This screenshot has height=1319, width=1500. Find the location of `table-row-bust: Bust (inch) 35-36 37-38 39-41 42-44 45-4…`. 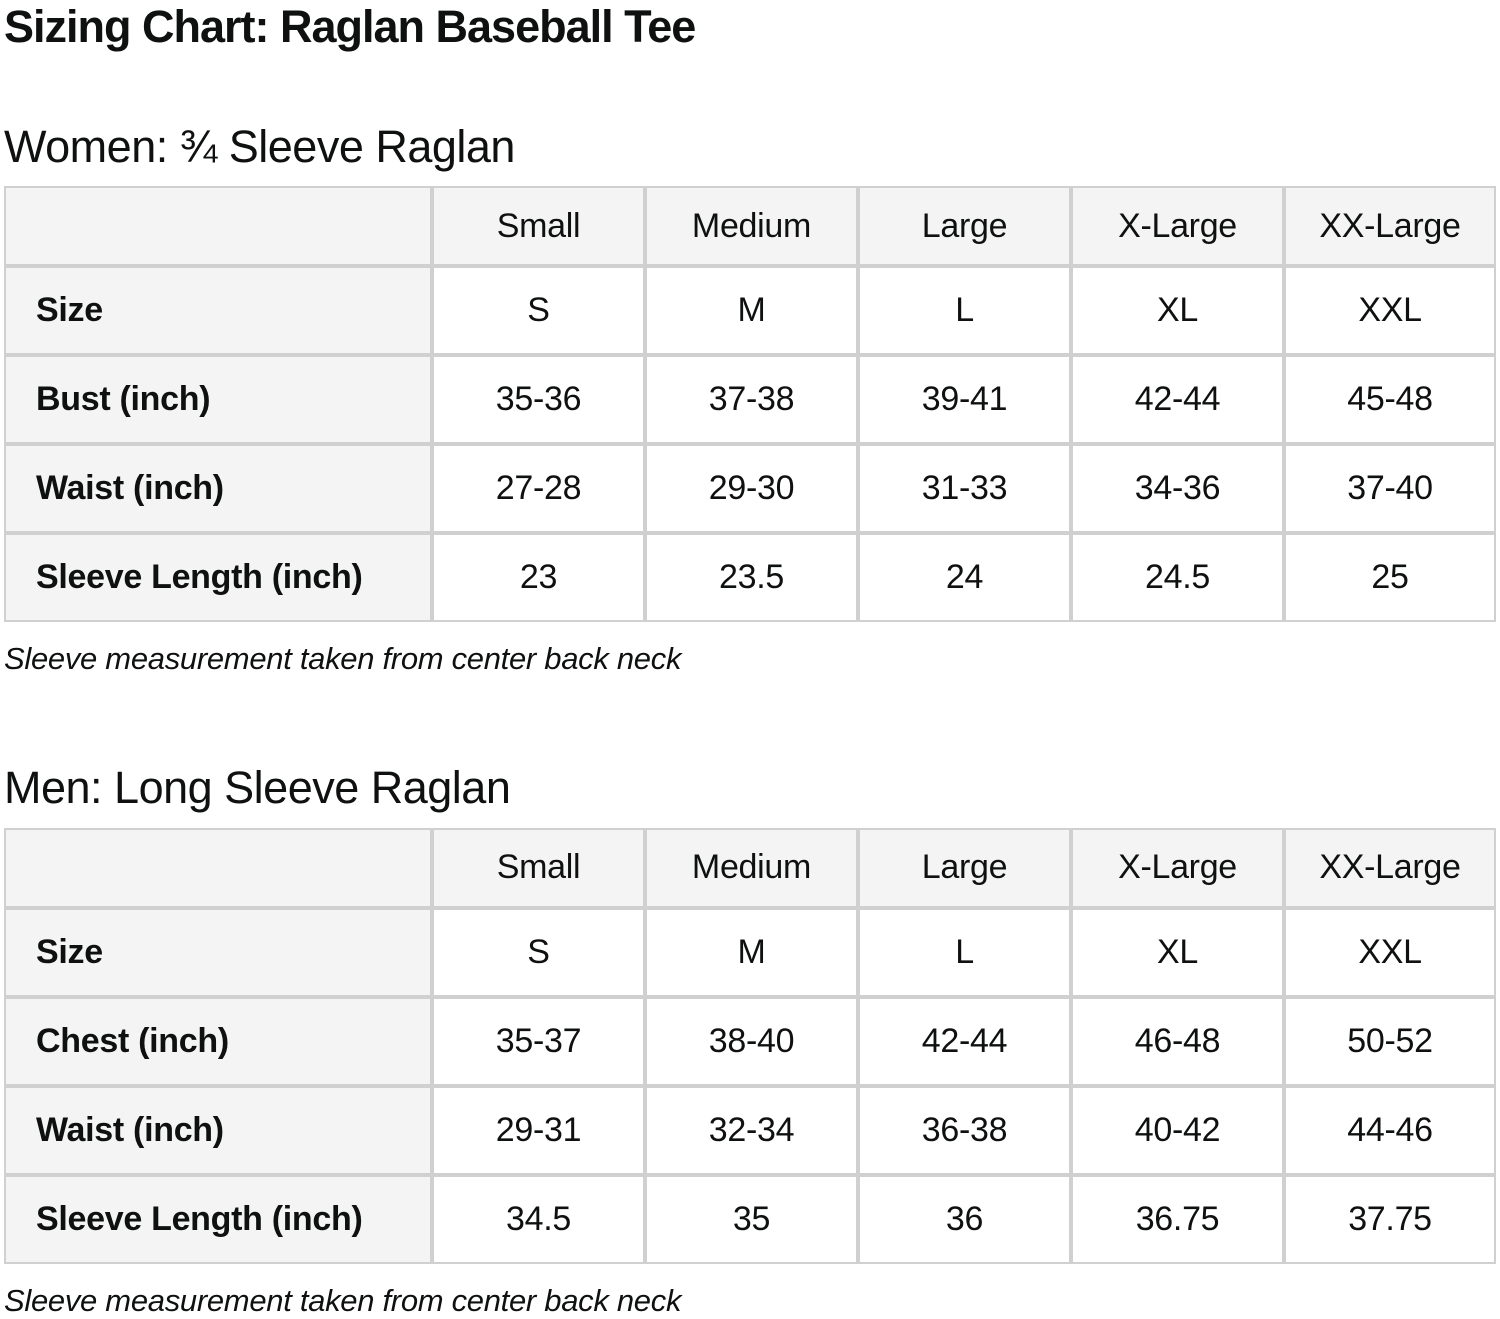

table-row-bust: Bust (inch) 35-36 37-38 39-41 42-44 45-4… is located at coordinates (750, 399).